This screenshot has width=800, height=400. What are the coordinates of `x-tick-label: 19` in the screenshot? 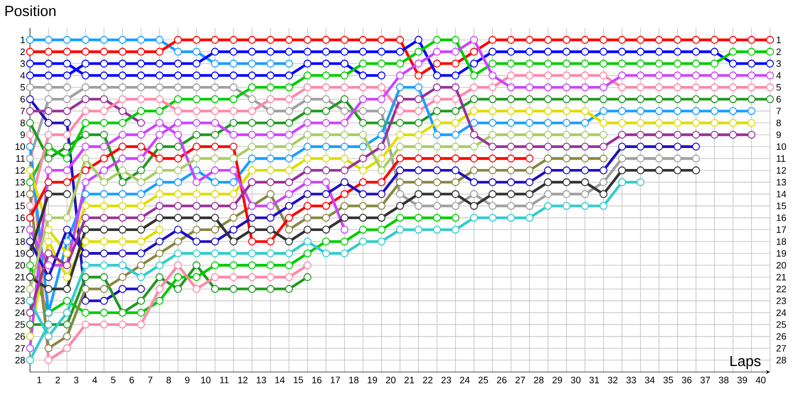 It's located at (372, 380).